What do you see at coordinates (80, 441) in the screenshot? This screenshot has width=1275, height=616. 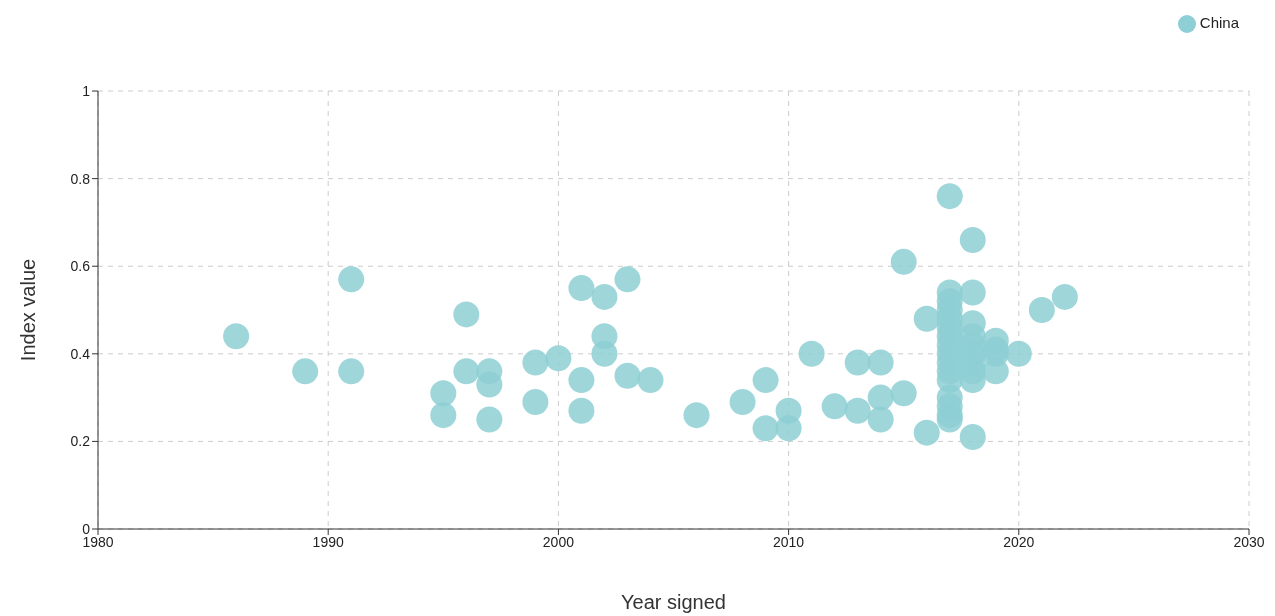 I see `y-tick-label: 0.2` at bounding box center [80, 441].